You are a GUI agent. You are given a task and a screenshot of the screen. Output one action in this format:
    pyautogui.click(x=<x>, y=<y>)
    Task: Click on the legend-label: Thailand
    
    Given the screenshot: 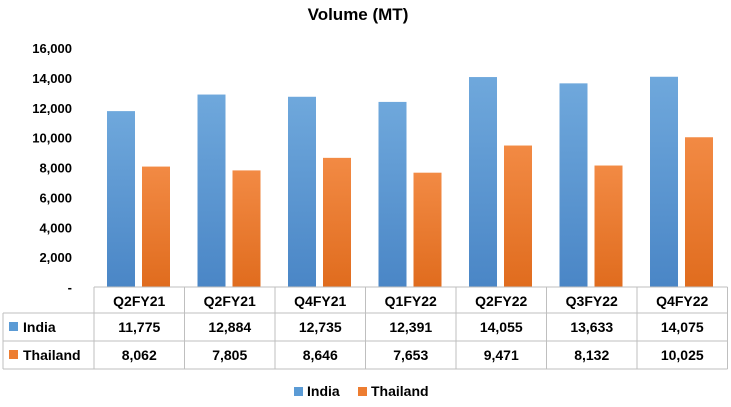 What is the action you would take?
    pyautogui.click(x=400, y=391)
    